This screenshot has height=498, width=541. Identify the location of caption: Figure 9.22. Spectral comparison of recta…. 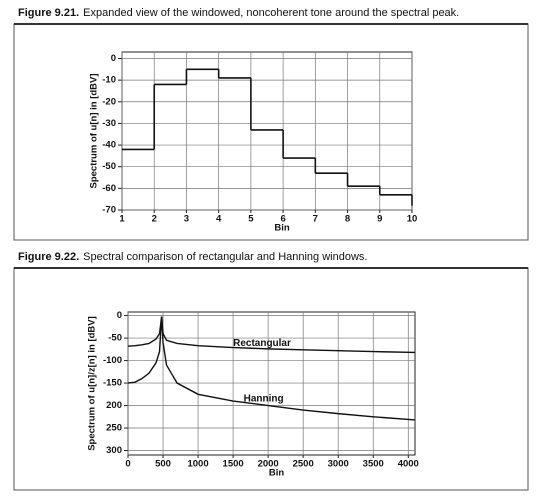
(192, 257).